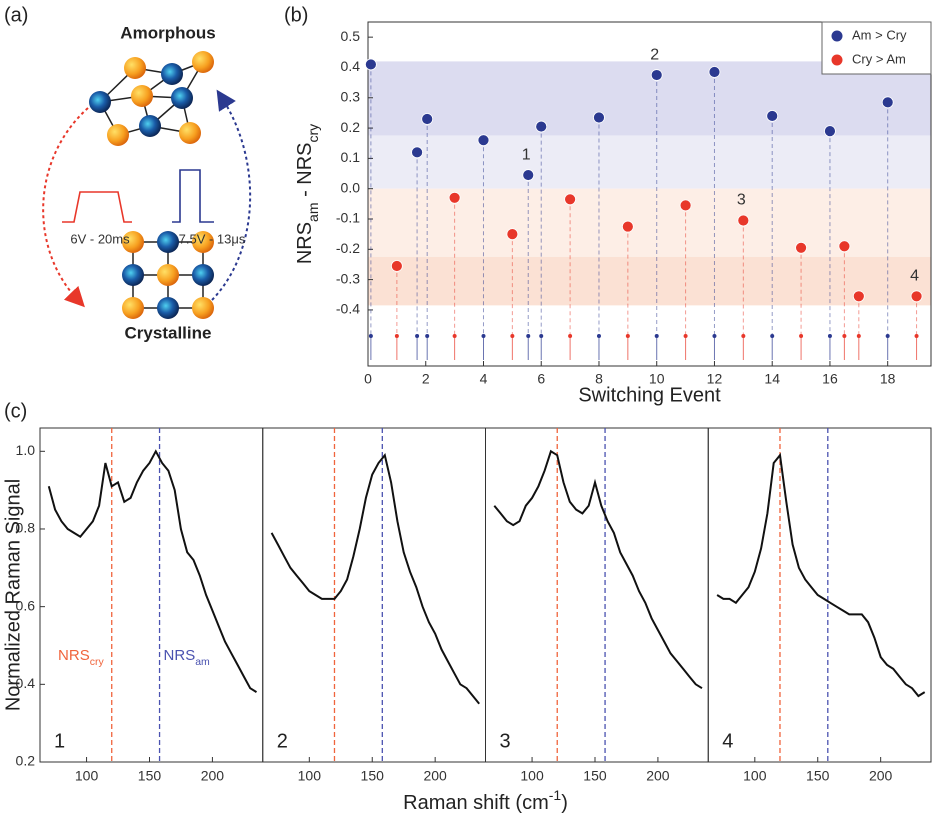 This screenshot has width=932, height=822. Describe the element at coordinates (16, 15) in the screenshot. I see `panel-label: (a)` at that location.